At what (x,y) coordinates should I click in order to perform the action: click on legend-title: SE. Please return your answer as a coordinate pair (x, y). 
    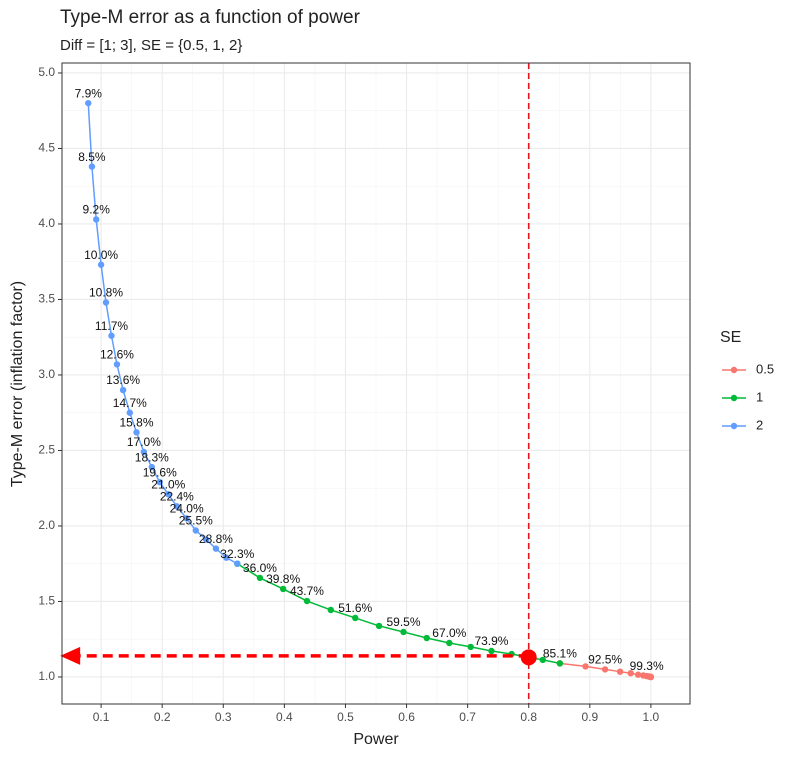
    Looking at the image, I should click on (730, 337).